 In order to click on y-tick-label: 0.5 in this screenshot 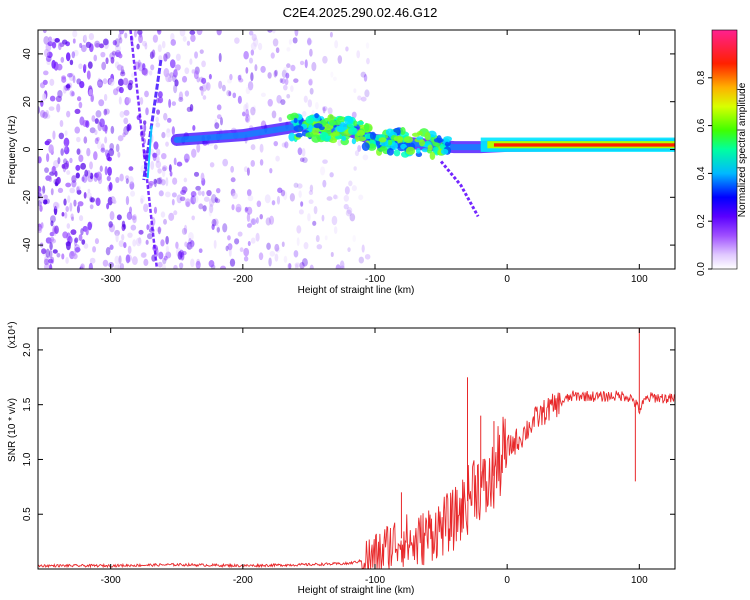, I will do `click(27, 514)`.